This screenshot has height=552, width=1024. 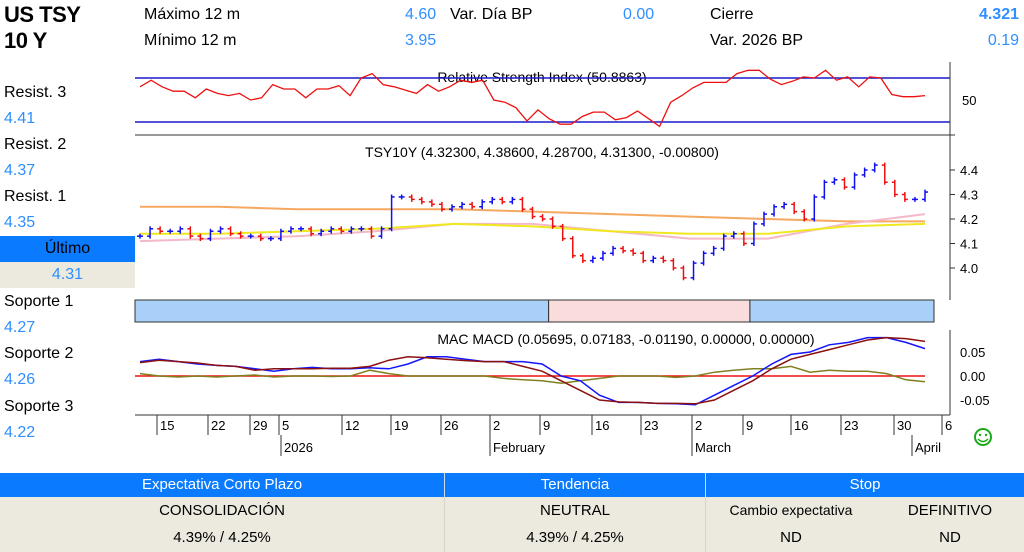 What do you see at coordinates (950, 537) in the screenshot?
I see `stop-definitivo-value: ND` at bounding box center [950, 537].